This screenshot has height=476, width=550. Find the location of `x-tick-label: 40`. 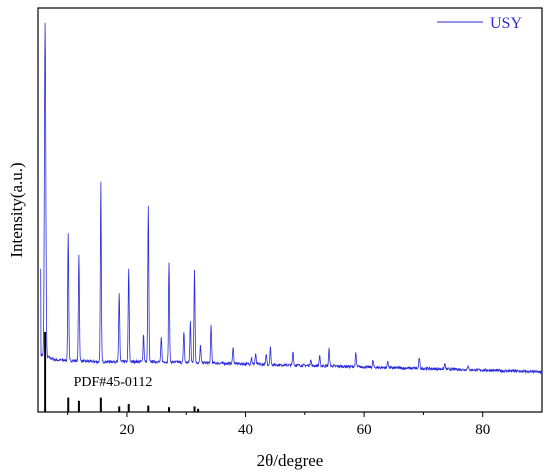

x-tick-label: 40 is located at coordinates (245, 430).